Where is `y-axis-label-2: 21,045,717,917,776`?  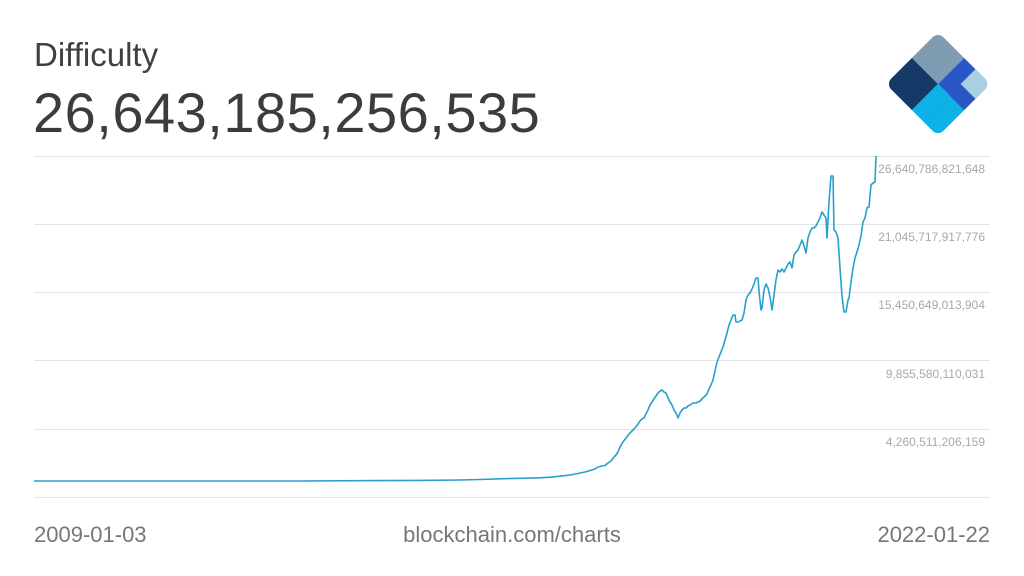
y-axis-label-2: 21,045,717,917,776 is located at coordinates (931, 237).